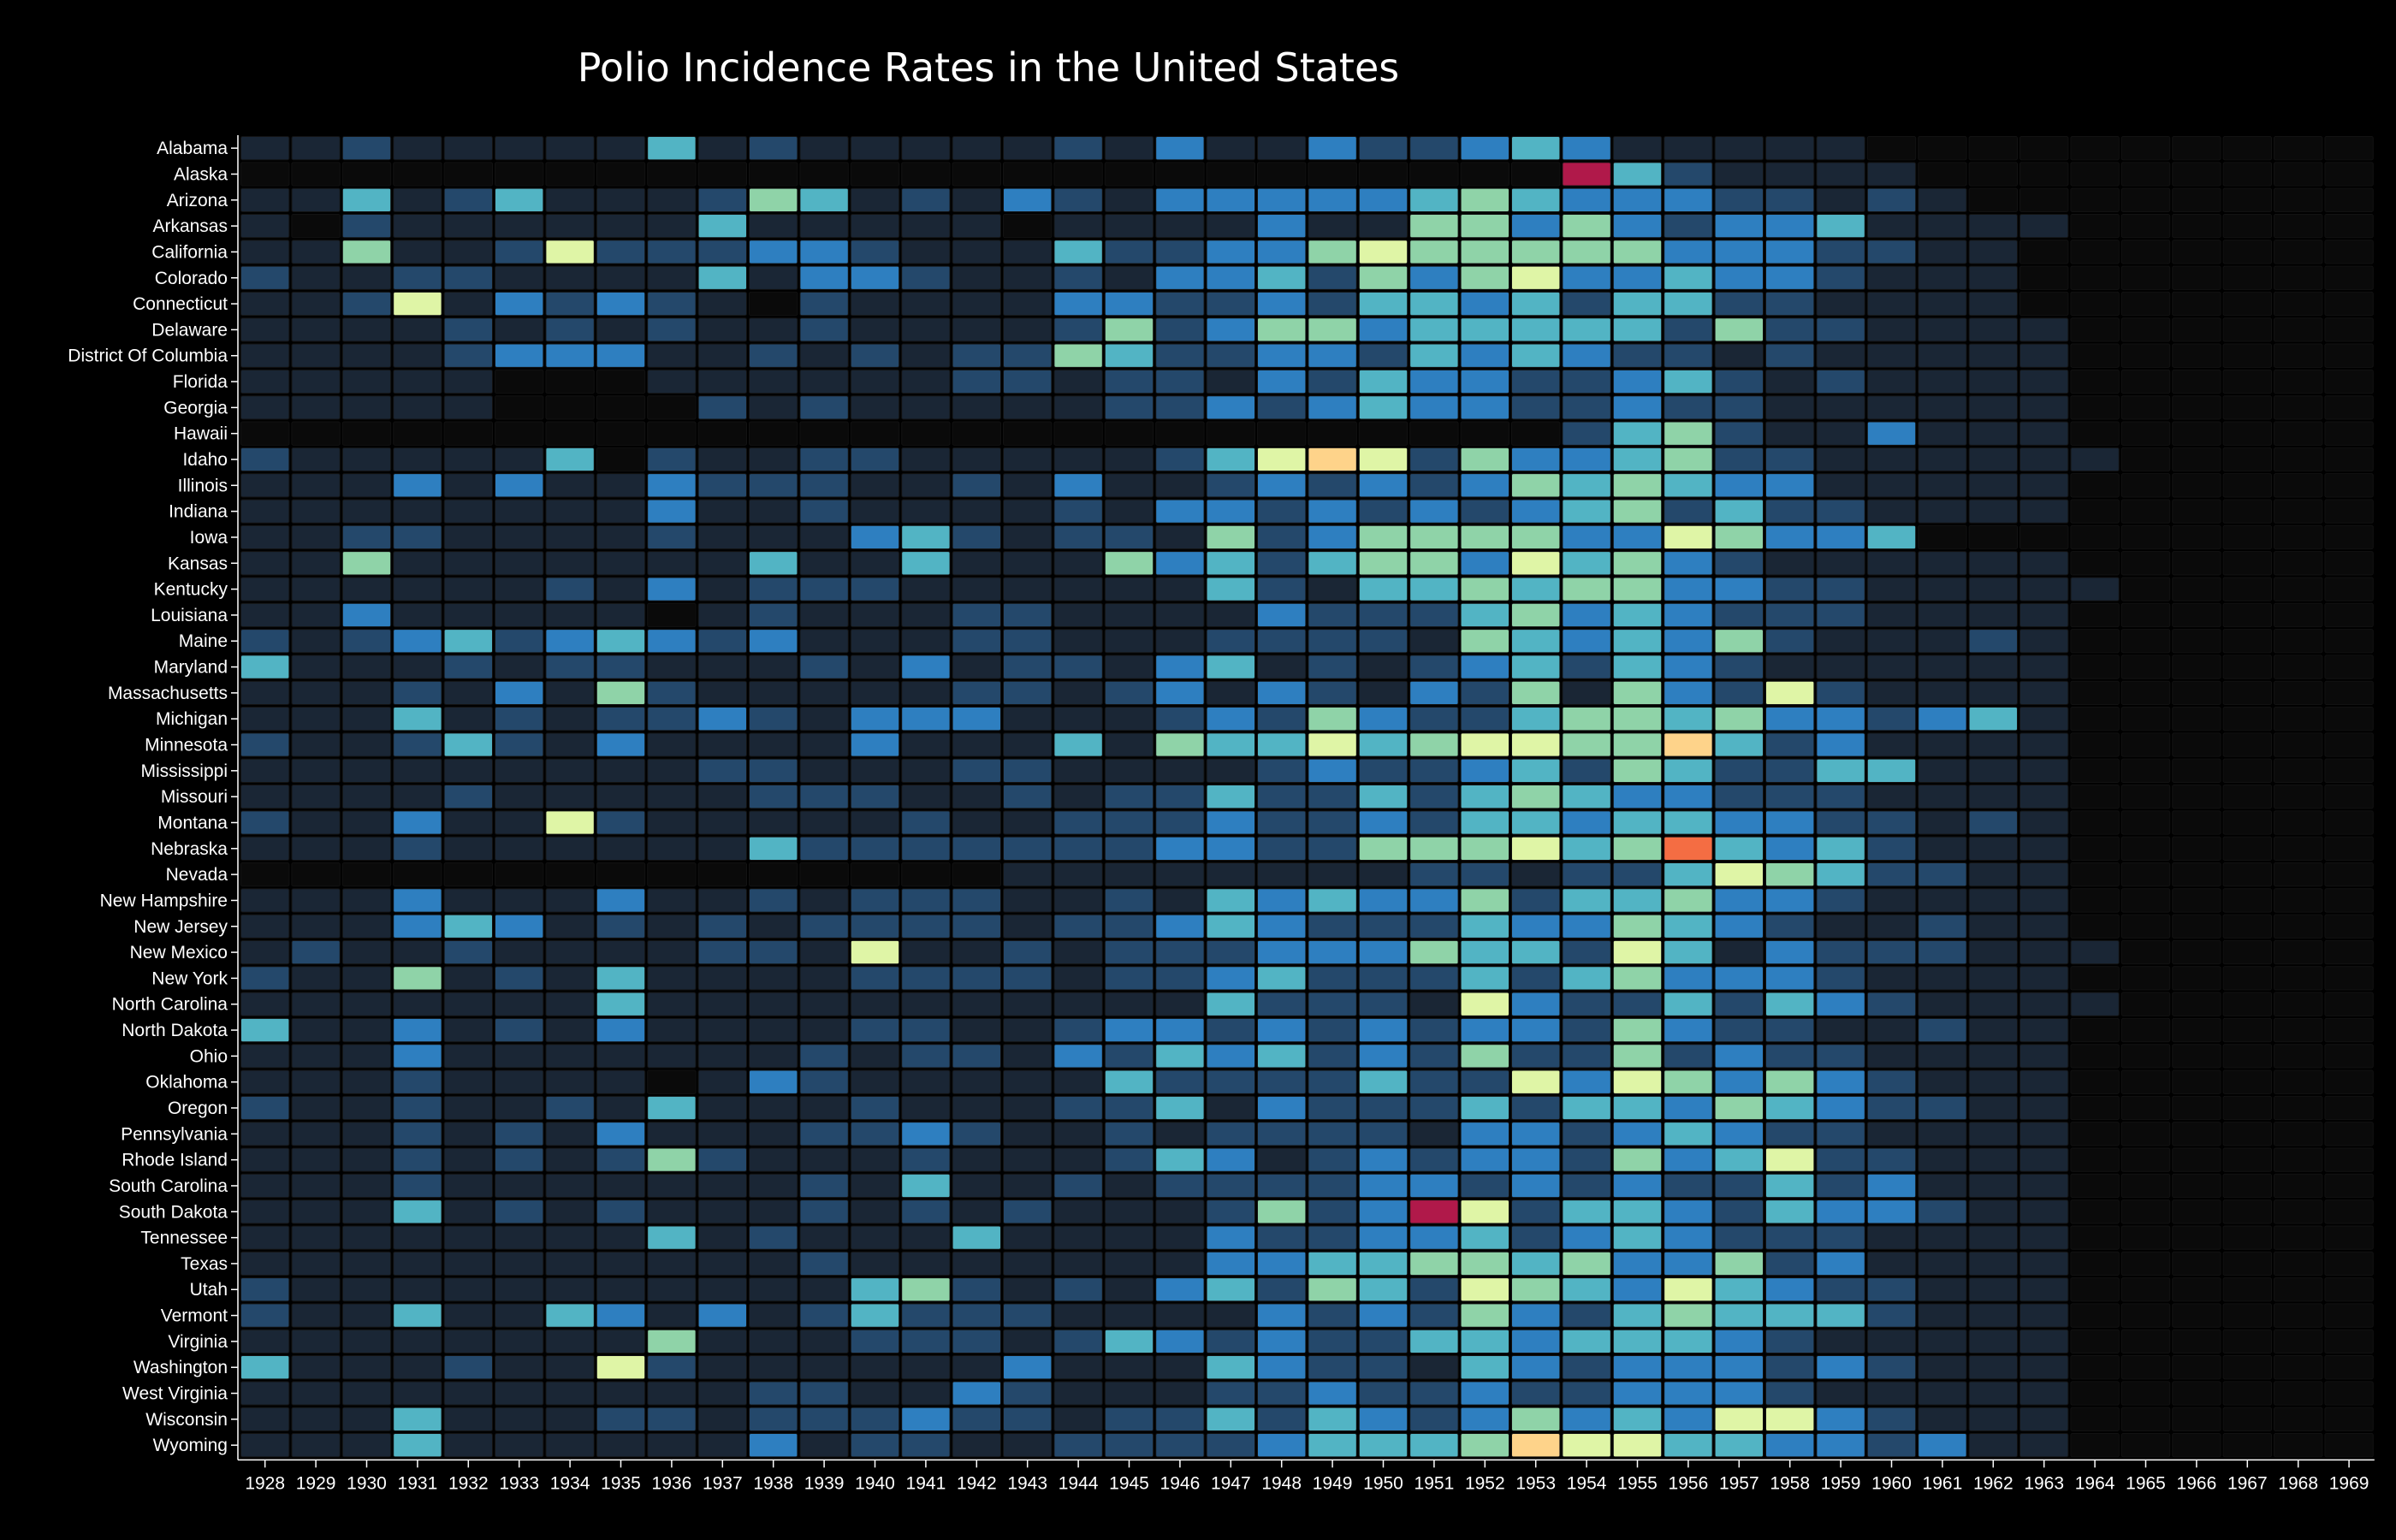 This screenshot has width=2396, height=1540. Describe the element at coordinates (180, 1367) in the screenshot. I see `row-label: Washington` at that location.